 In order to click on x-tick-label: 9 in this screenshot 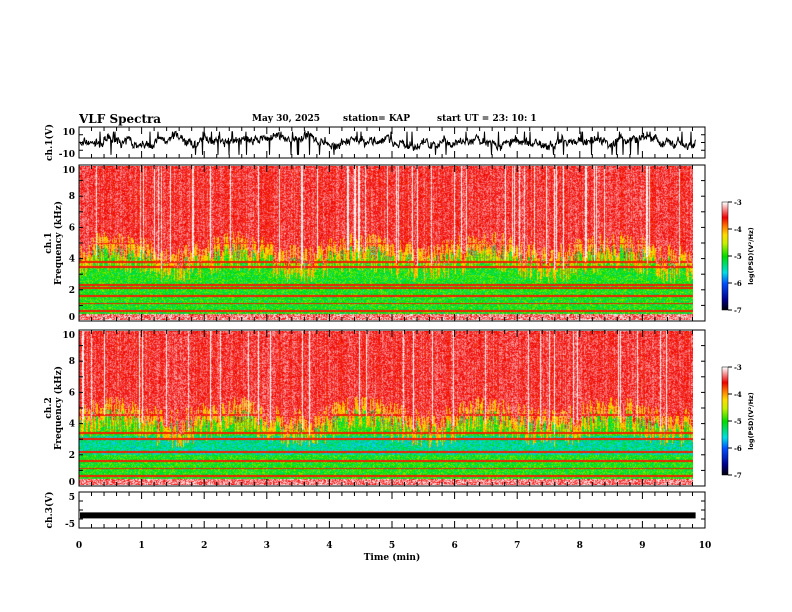, I will do `click(642, 546)`.